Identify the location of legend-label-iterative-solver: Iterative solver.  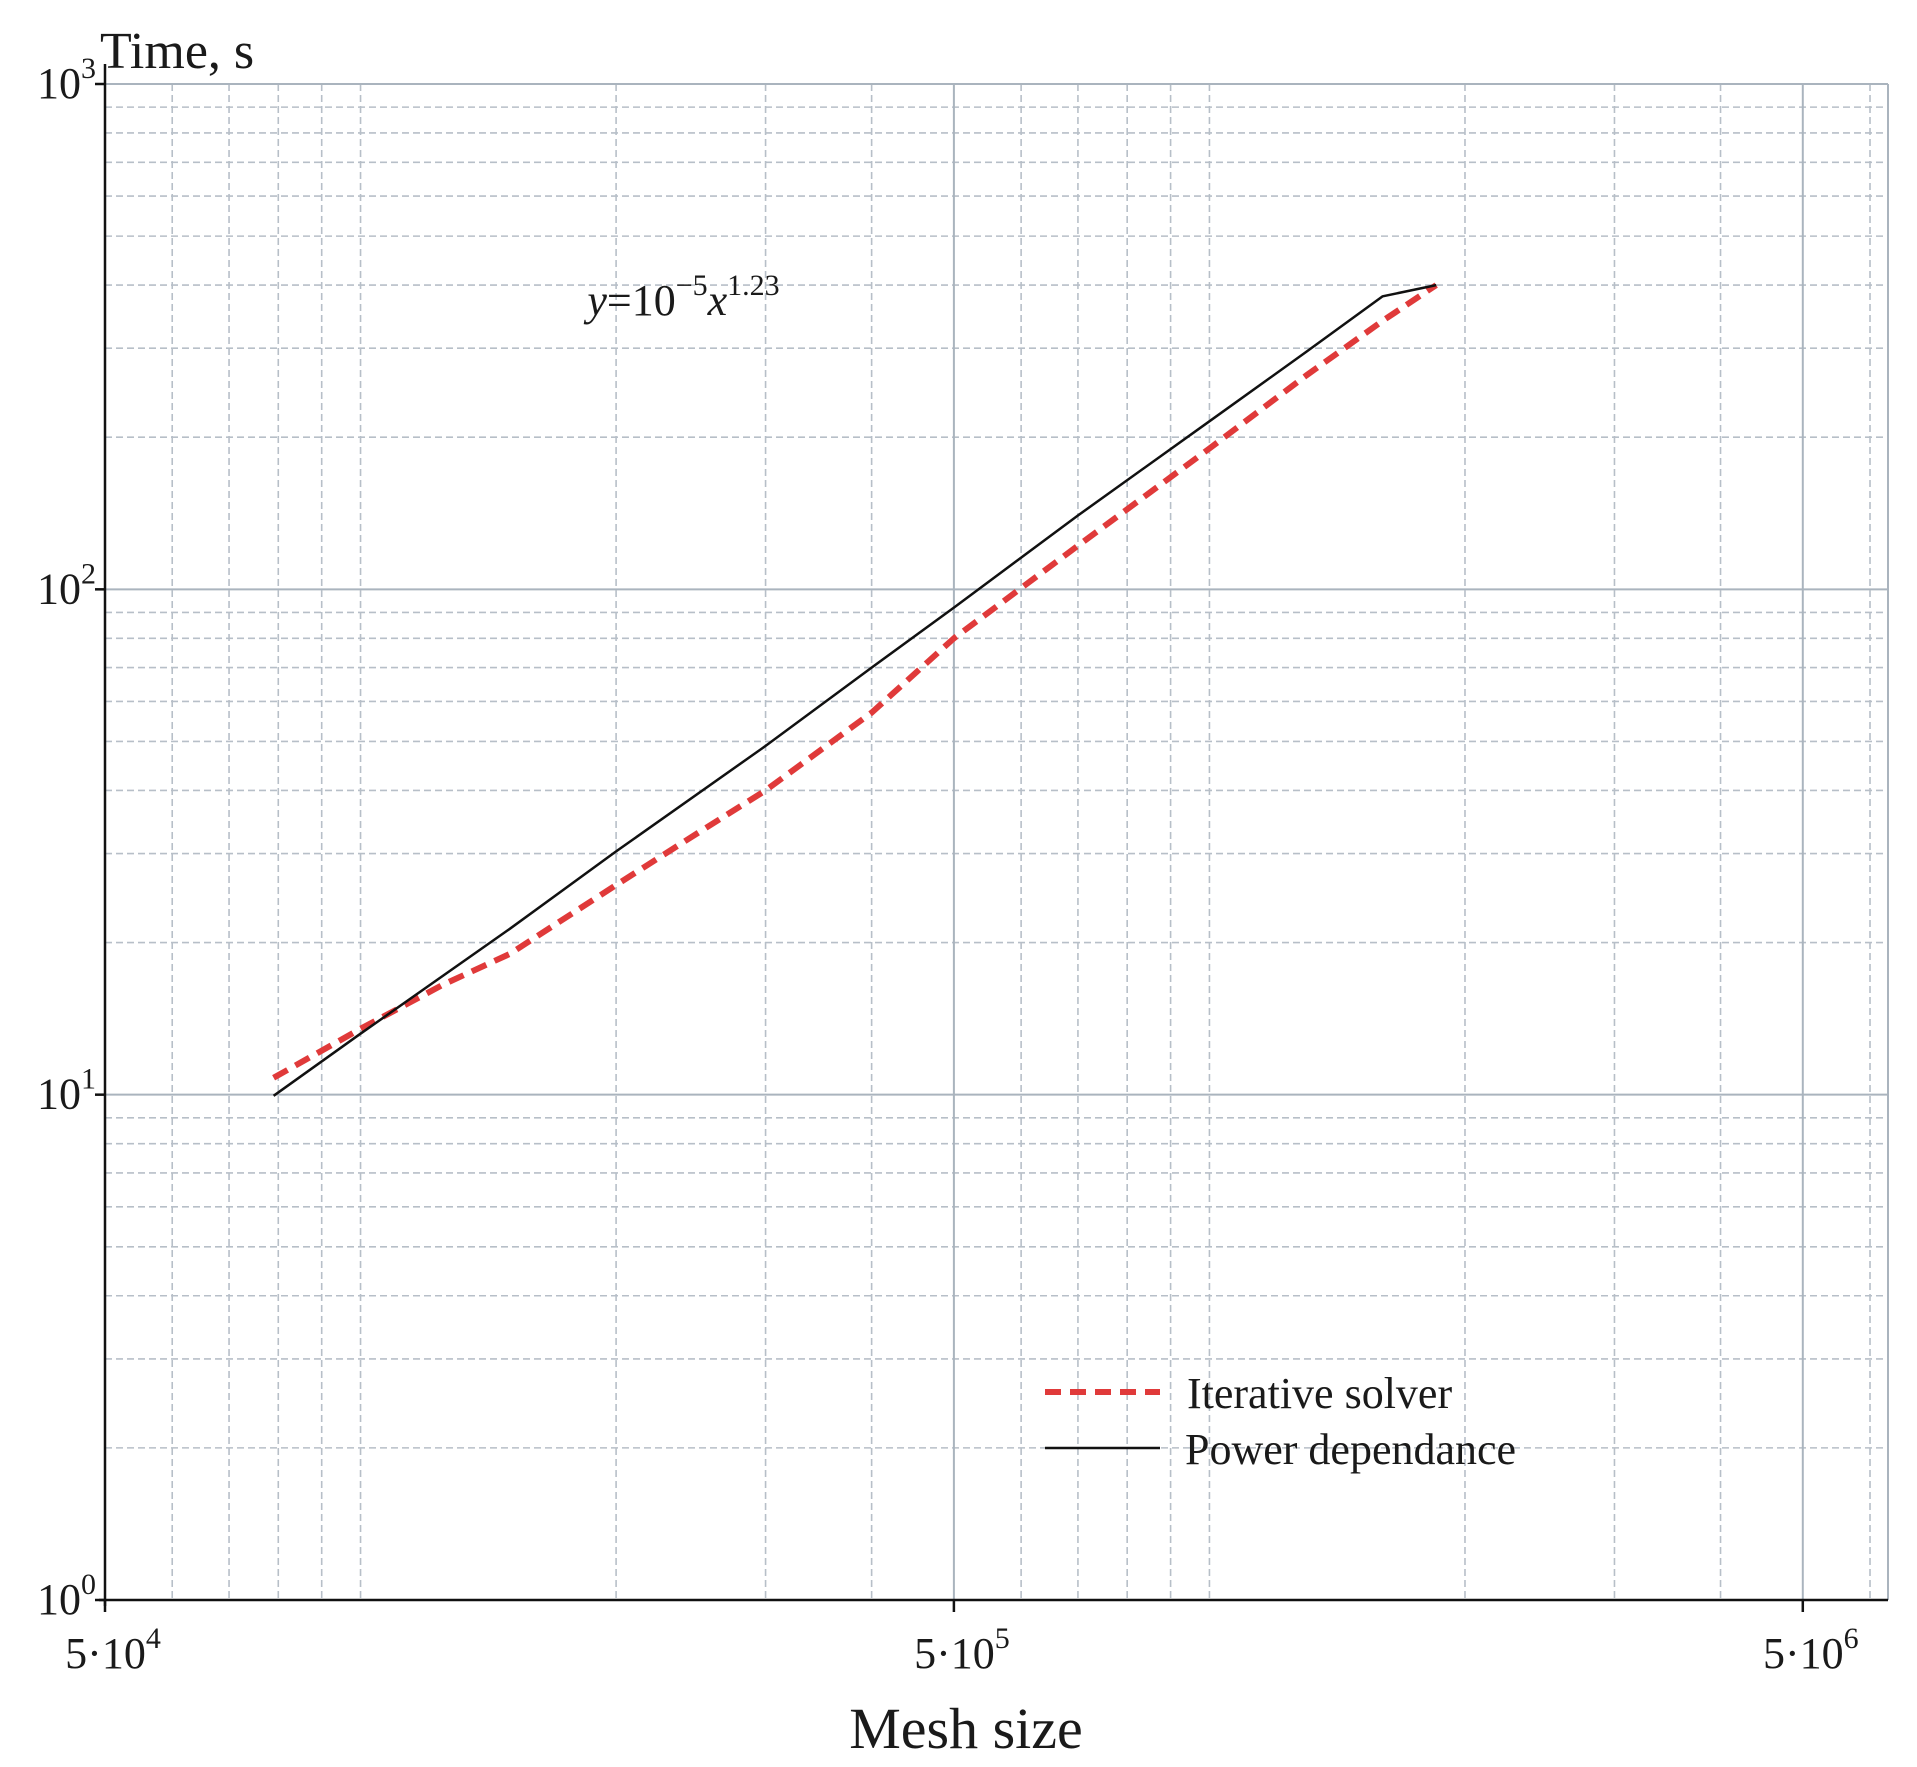
(1319, 1393).